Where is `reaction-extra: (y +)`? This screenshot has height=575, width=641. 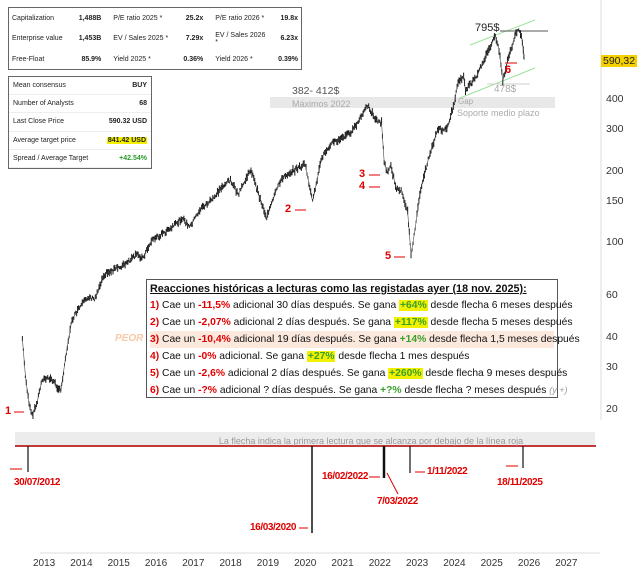
reaction-extra: (y +) is located at coordinates (558, 390).